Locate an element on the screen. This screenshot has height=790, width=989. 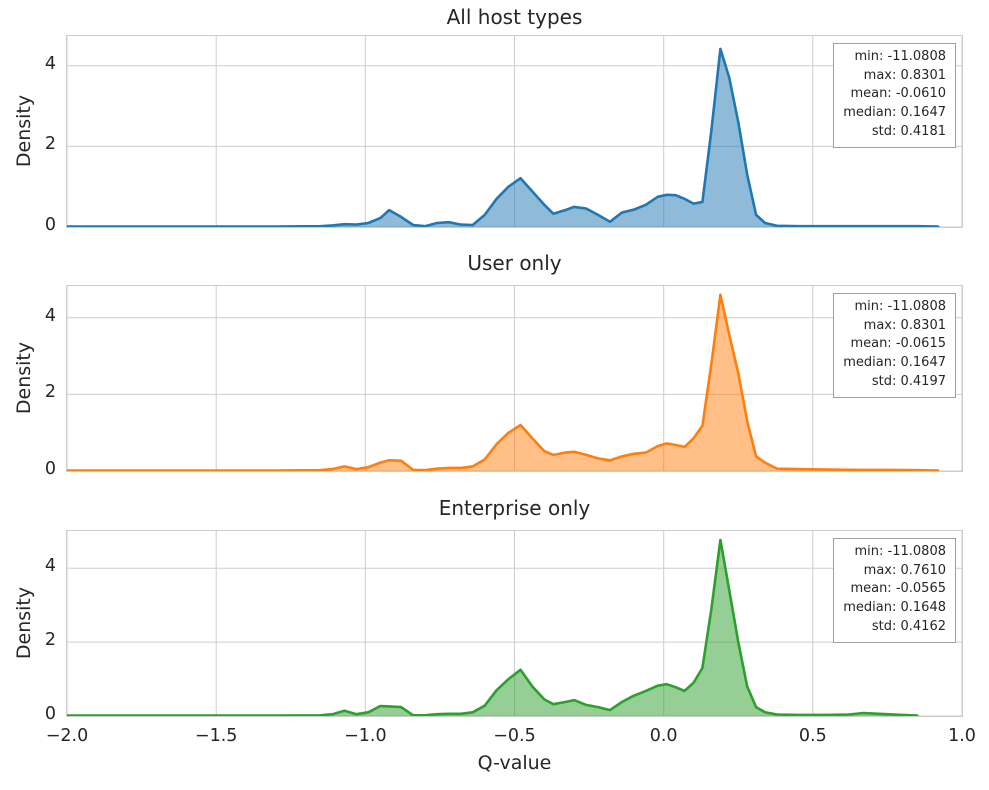
x-tick-label: −0.5 is located at coordinates (514, 736).